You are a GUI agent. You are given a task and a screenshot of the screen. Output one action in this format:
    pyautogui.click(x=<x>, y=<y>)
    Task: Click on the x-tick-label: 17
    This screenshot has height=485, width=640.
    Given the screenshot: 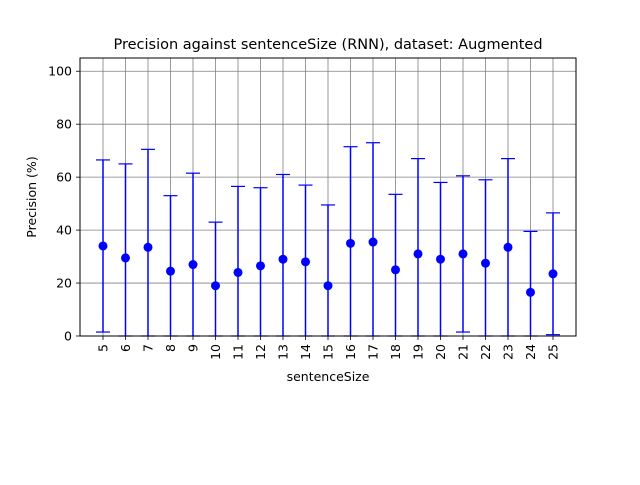 What is the action you would take?
    pyautogui.click(x=373, y=352)
    